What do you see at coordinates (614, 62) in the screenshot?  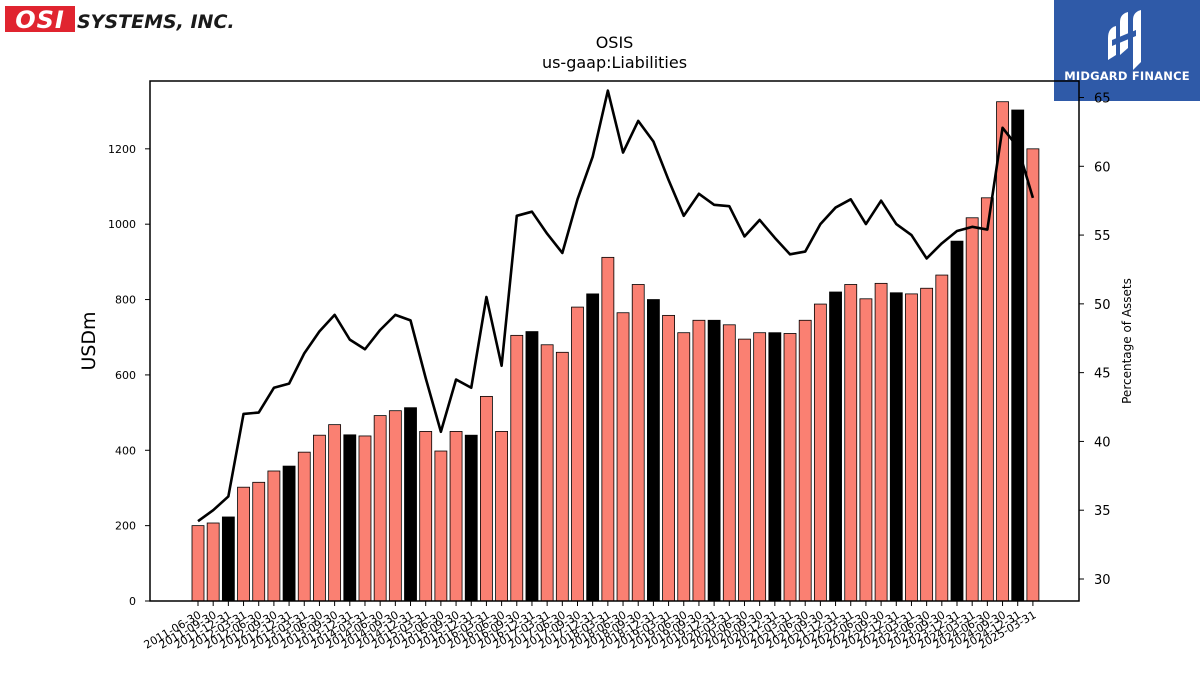 I see `chart-subtitle: us-gaap:Liabilities` at bounding box center [614, 62].